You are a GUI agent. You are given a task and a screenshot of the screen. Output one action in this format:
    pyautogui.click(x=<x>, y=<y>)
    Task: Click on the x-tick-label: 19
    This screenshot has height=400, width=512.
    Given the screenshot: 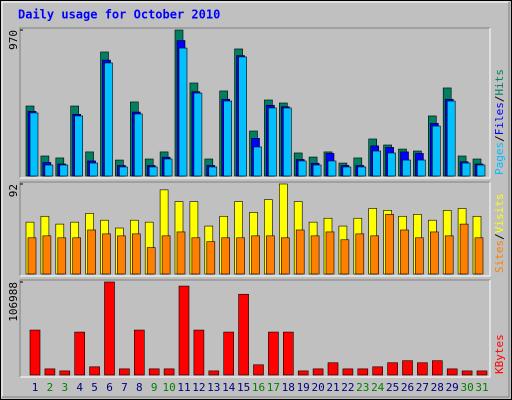 What is the action you would take?
    pyautogui.click(x=303, y=387)
    